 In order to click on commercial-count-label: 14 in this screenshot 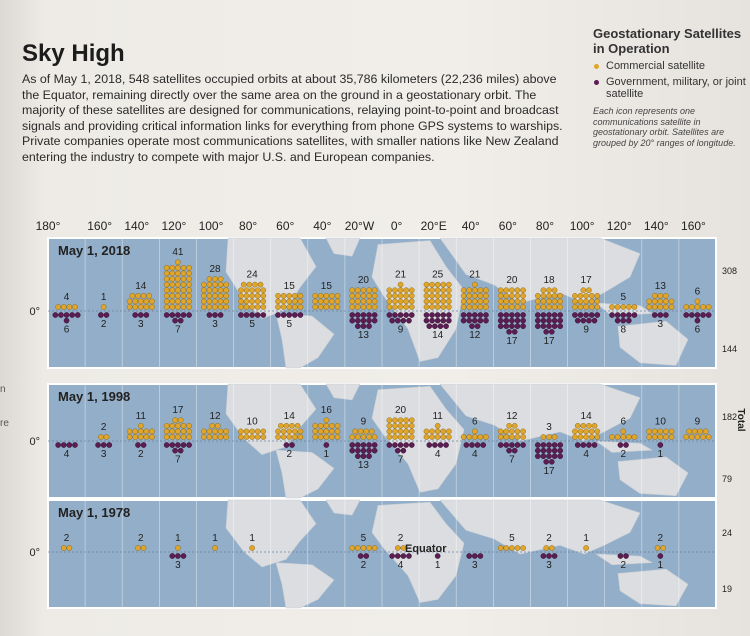, I will do `click(290, 416)`.